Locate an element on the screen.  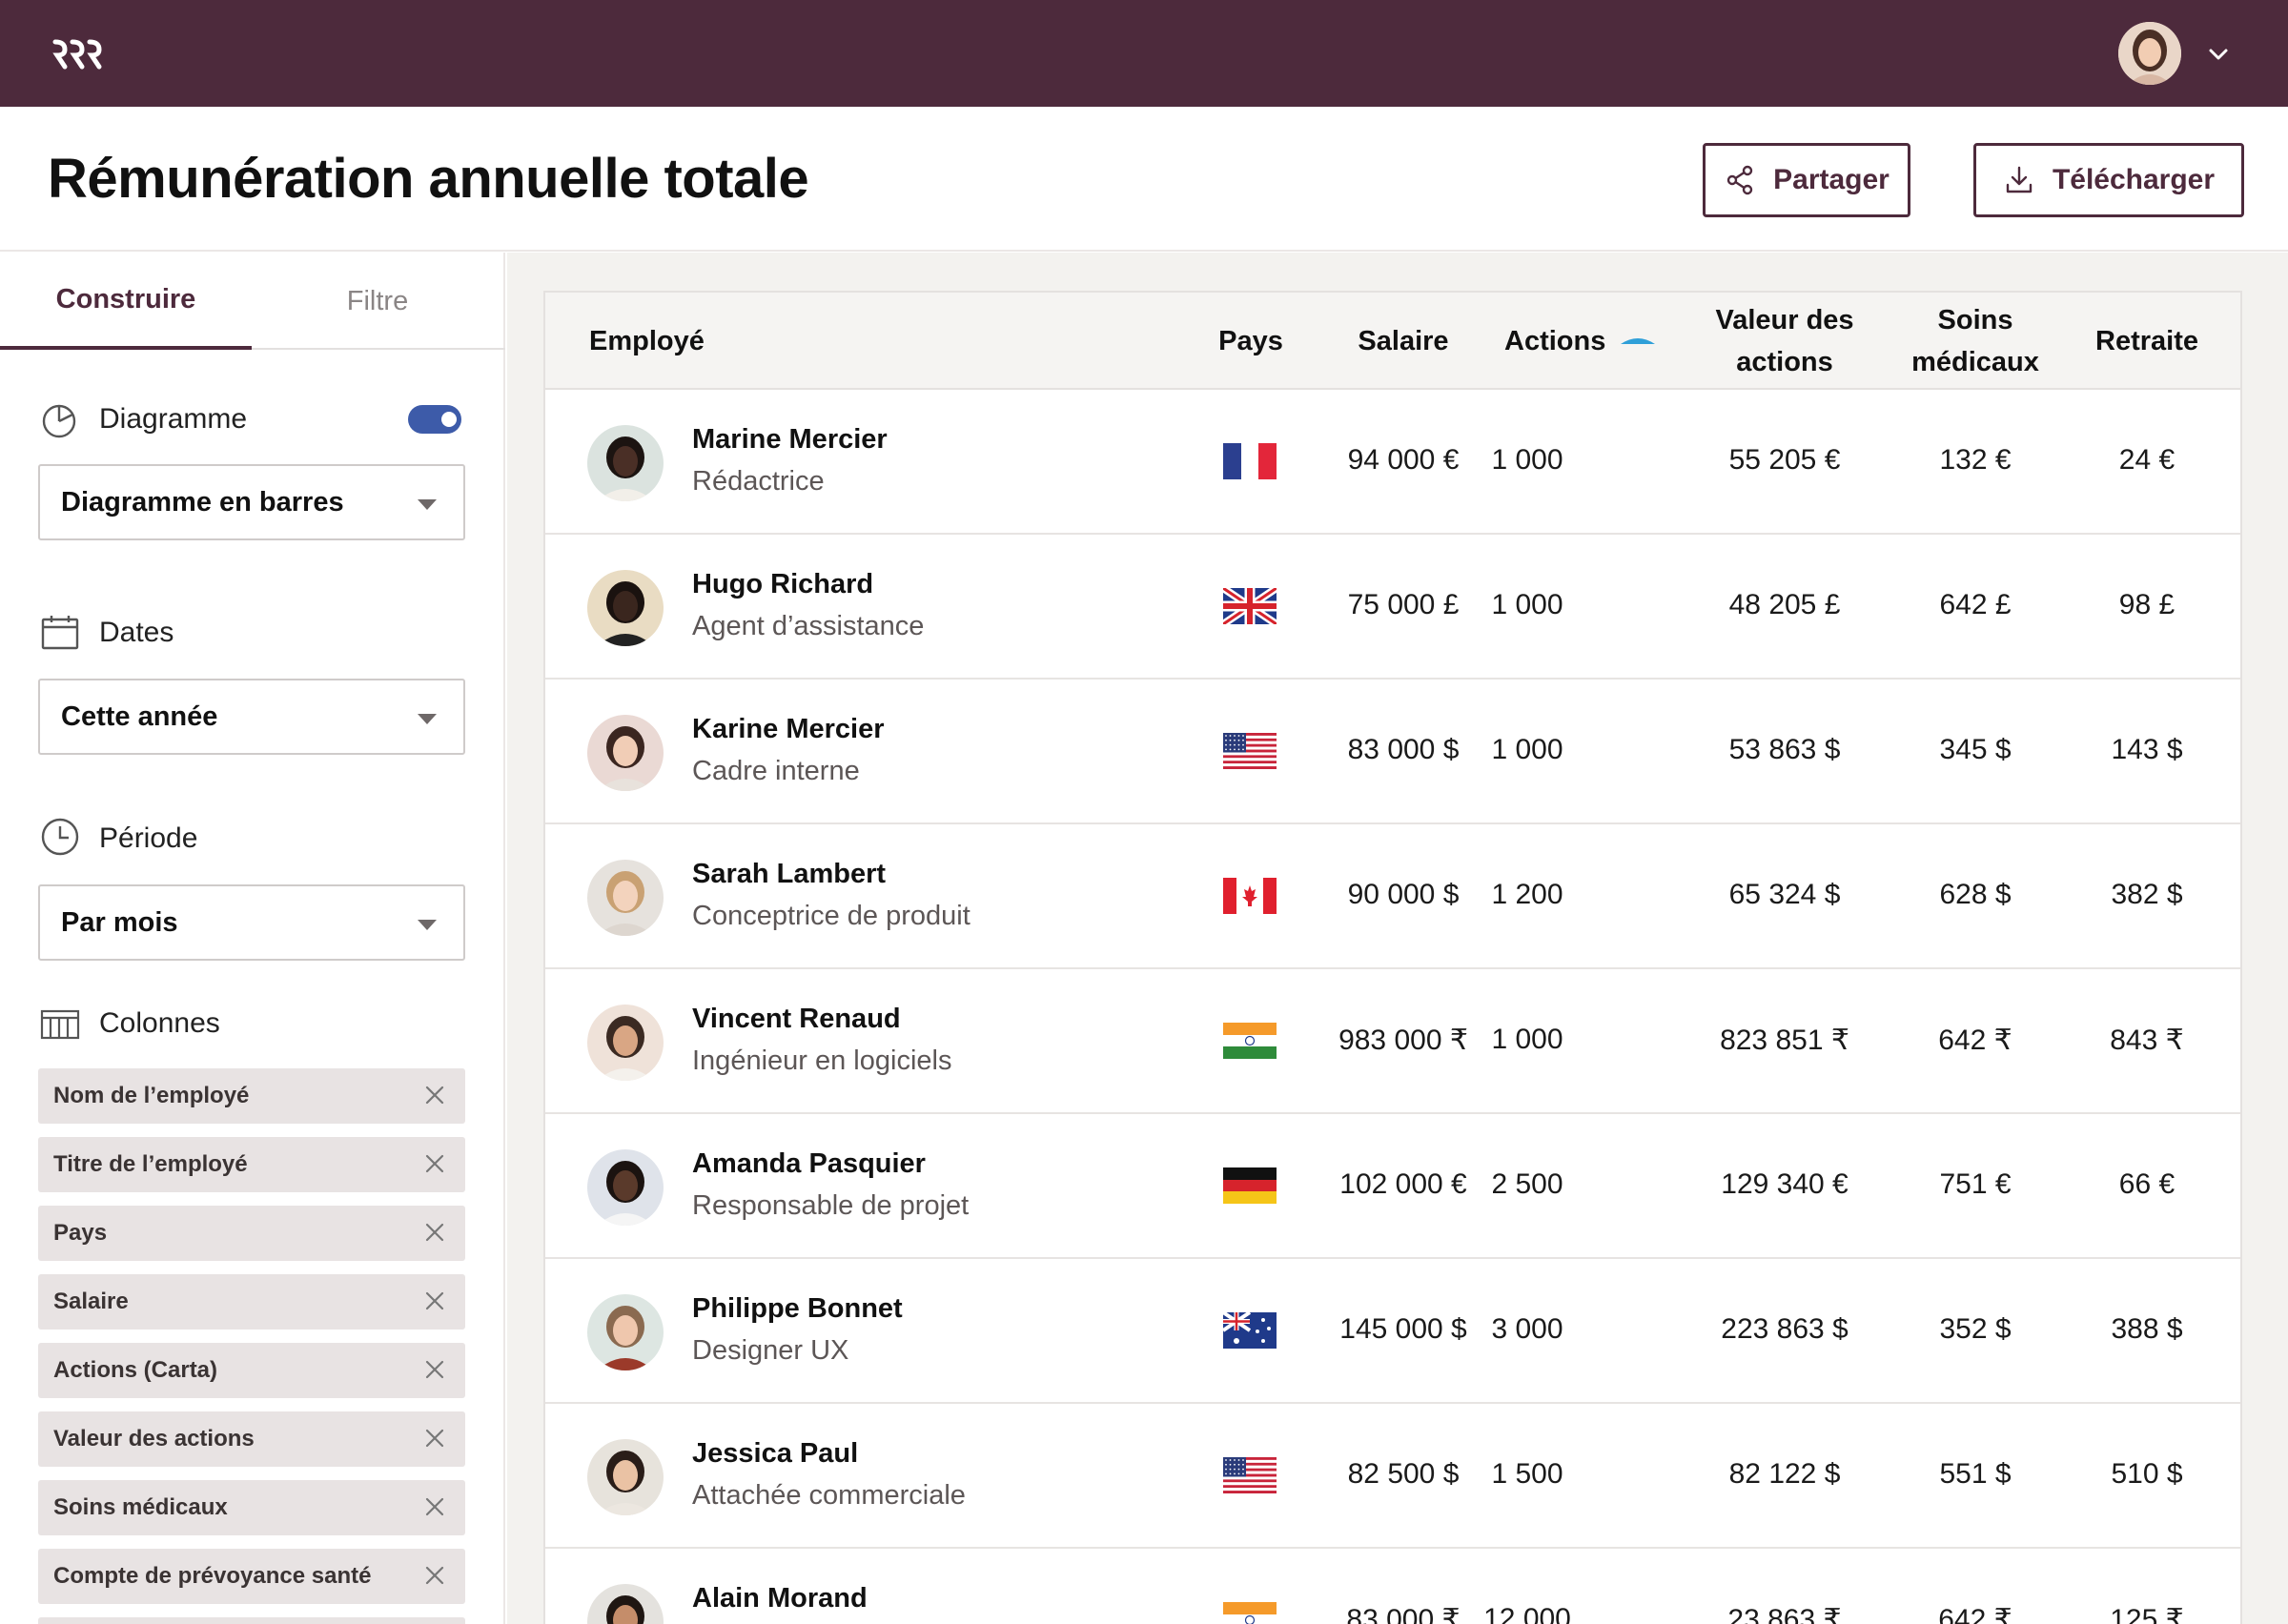
chart-type-select: Diagramme en barres is located at coordinates (251, 502).